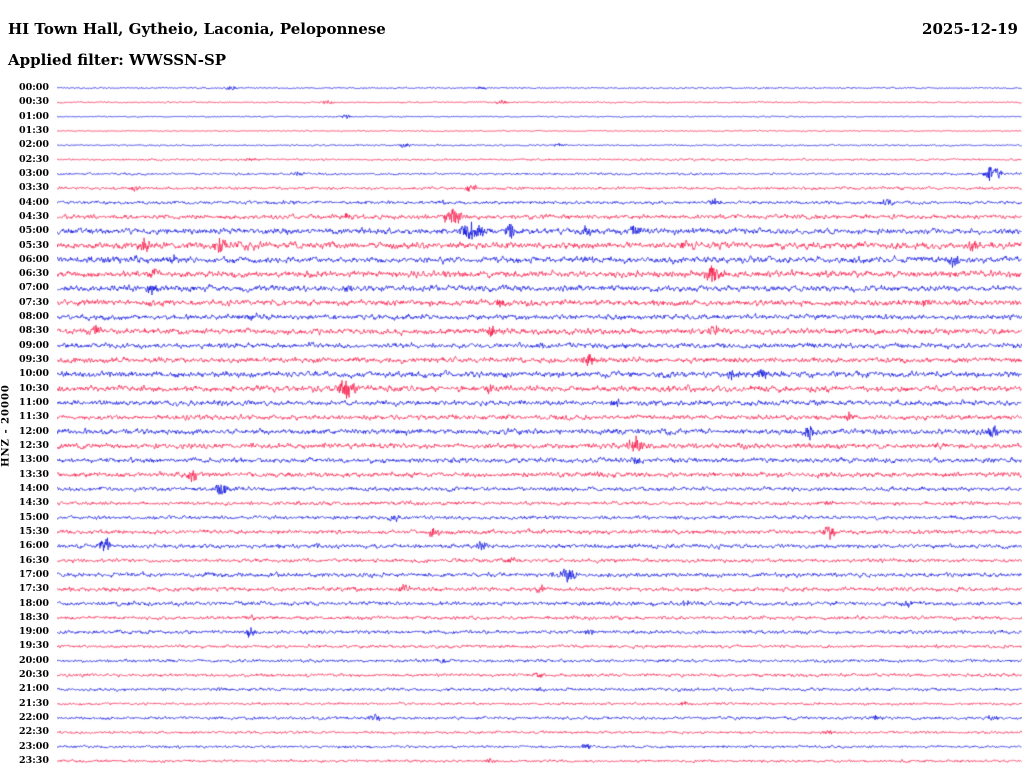 The image size is (1024, 780). What do you see at coordinates (34, 360) in the screenshot?
I see `time-label: 09:30` at bounding box center [34, 360].